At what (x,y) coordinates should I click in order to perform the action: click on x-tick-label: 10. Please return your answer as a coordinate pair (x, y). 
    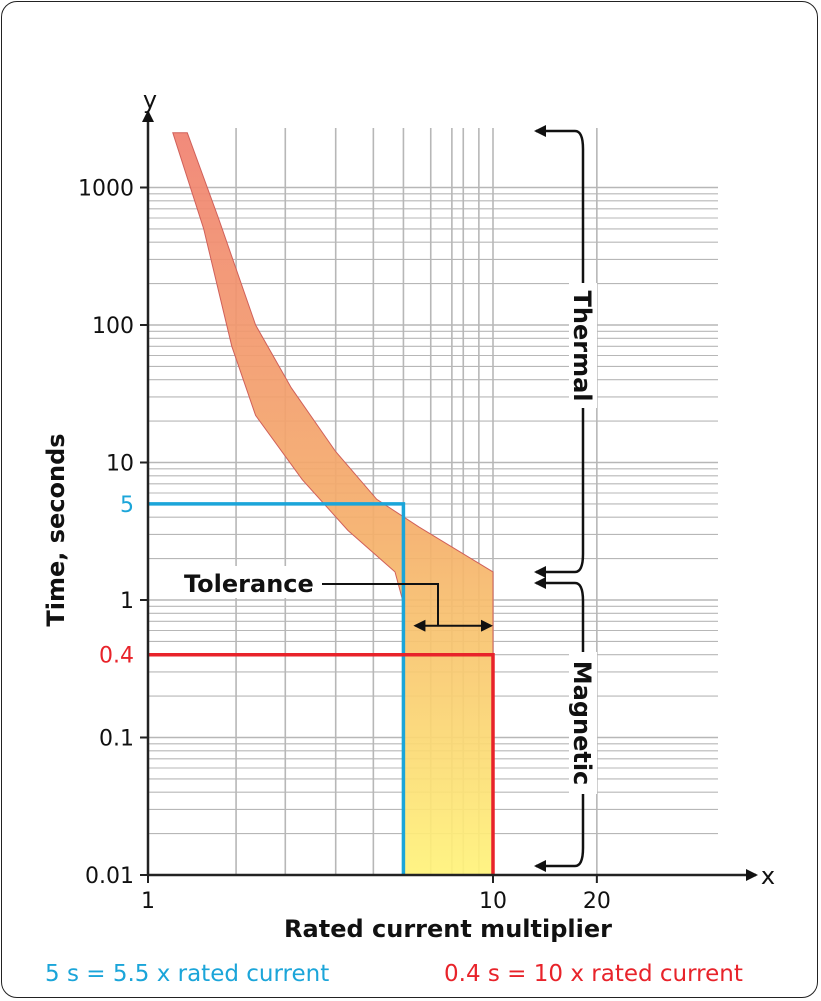
    Looking at the image, I should click on (493, 901).